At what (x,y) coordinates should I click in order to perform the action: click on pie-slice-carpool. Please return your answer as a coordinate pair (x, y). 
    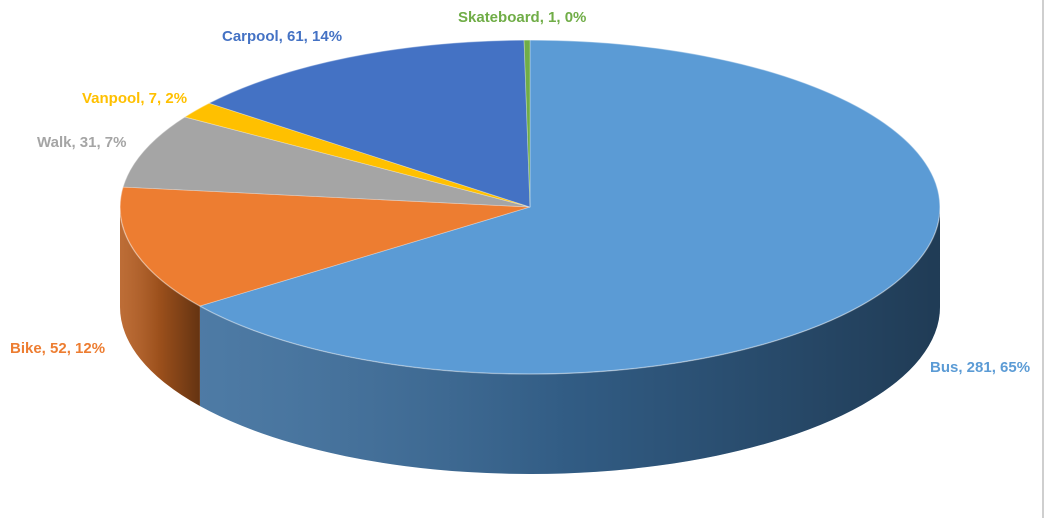
    Looking at the image, I should click on (369, 123).